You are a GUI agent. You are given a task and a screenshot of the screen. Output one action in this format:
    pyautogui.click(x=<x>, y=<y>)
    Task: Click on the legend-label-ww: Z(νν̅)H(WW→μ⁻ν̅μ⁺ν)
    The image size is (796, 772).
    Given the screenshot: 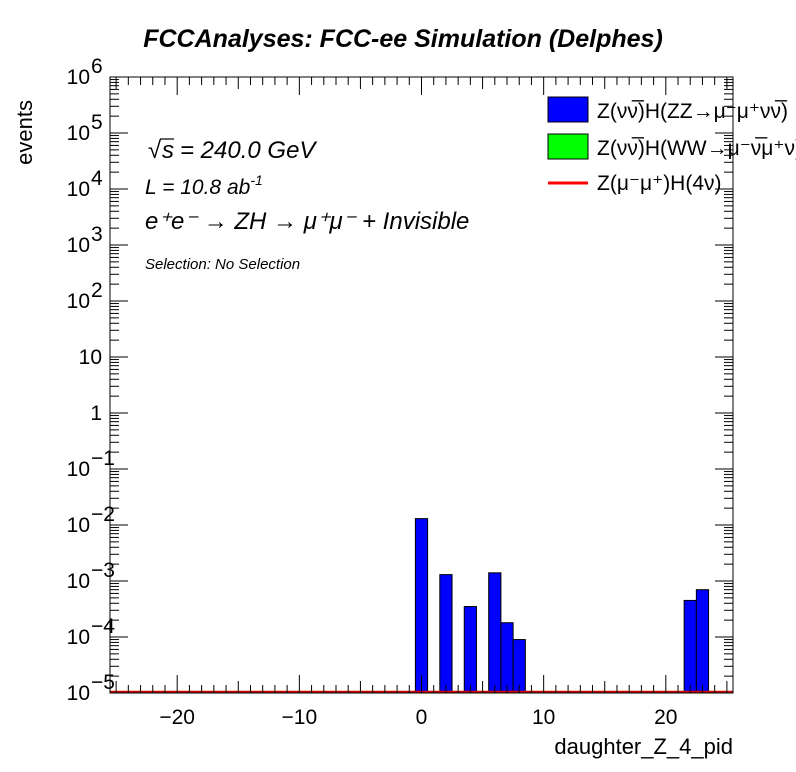 What is the action you would take?
    pyautogui.click(x=696, y=148)
    